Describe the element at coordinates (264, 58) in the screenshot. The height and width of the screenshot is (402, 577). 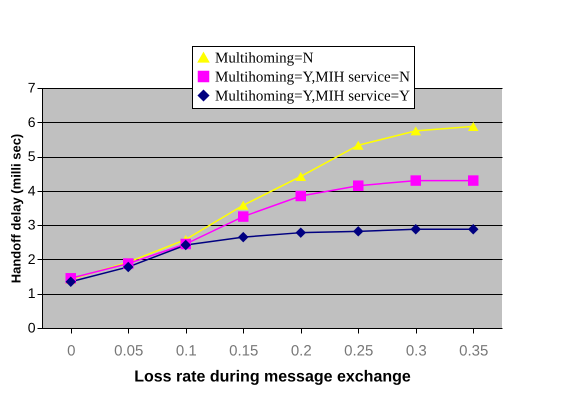
I see `legend-label: Multihoming=N` at that location.